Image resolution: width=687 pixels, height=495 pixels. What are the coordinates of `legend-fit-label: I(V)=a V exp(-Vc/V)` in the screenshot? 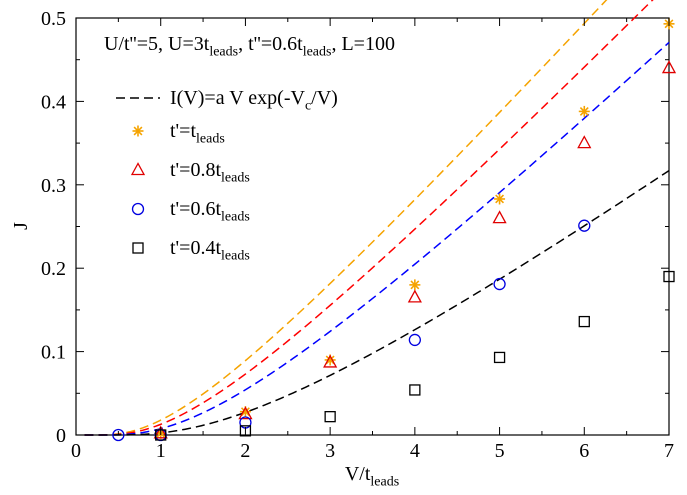 It's located at (254, 100).